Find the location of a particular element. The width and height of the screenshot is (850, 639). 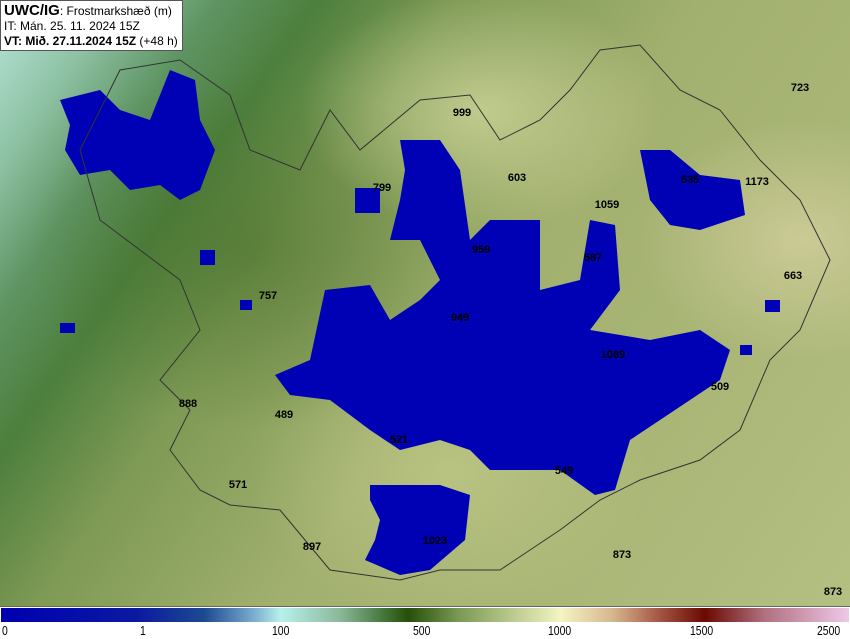

freezing-level-value: 1089 is located at coordinates (613, 355).